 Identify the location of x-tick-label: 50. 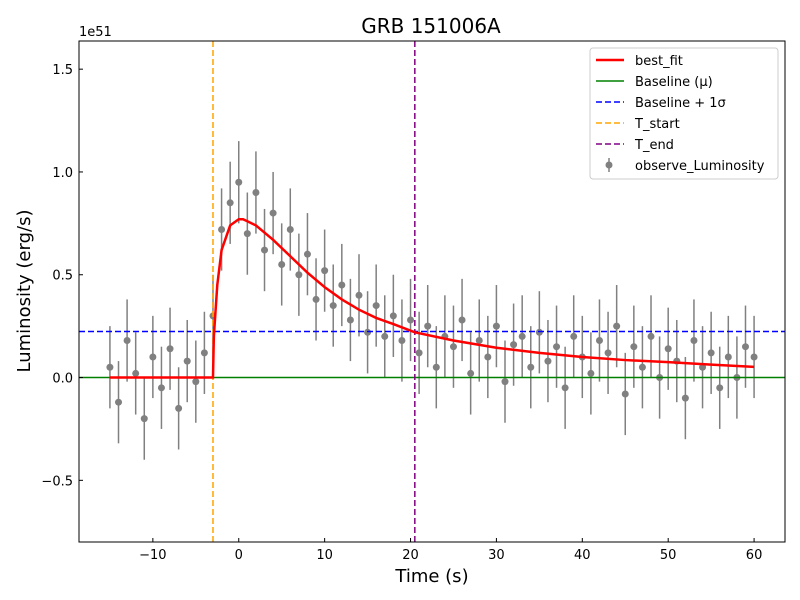
(668, 555).